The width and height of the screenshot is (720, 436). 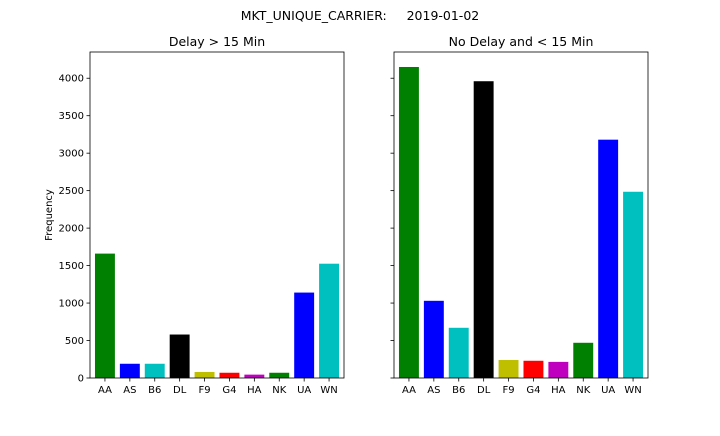 I want to click on bar-no-delay-g4, so click(x=533, y=369).